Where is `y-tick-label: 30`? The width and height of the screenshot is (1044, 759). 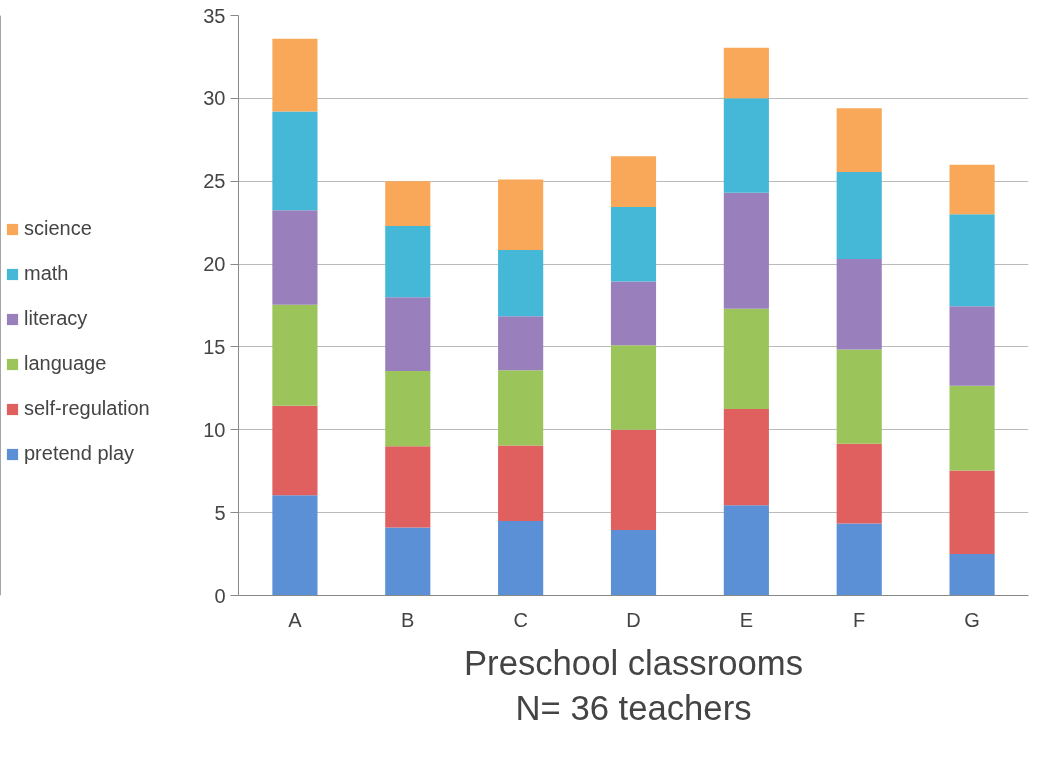 y-tick-label: 30 is located at coordinates (214, 98).